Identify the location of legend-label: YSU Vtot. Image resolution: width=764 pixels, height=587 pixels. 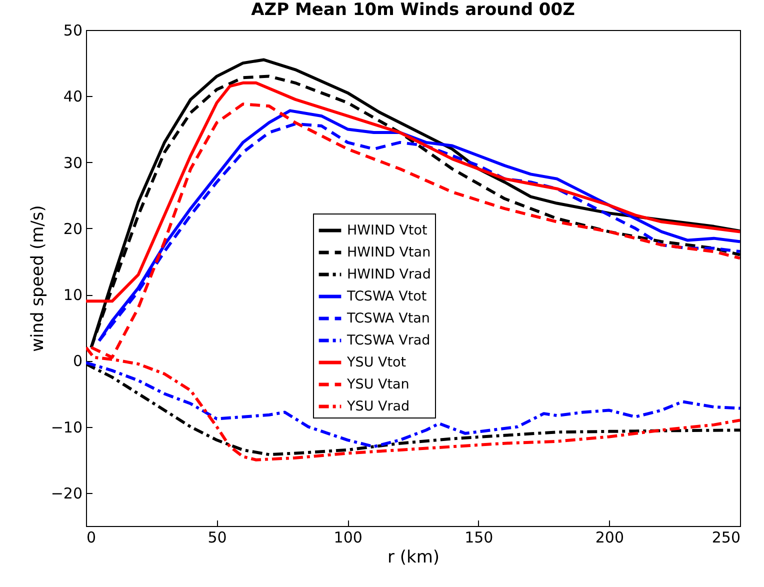
(376, 362).